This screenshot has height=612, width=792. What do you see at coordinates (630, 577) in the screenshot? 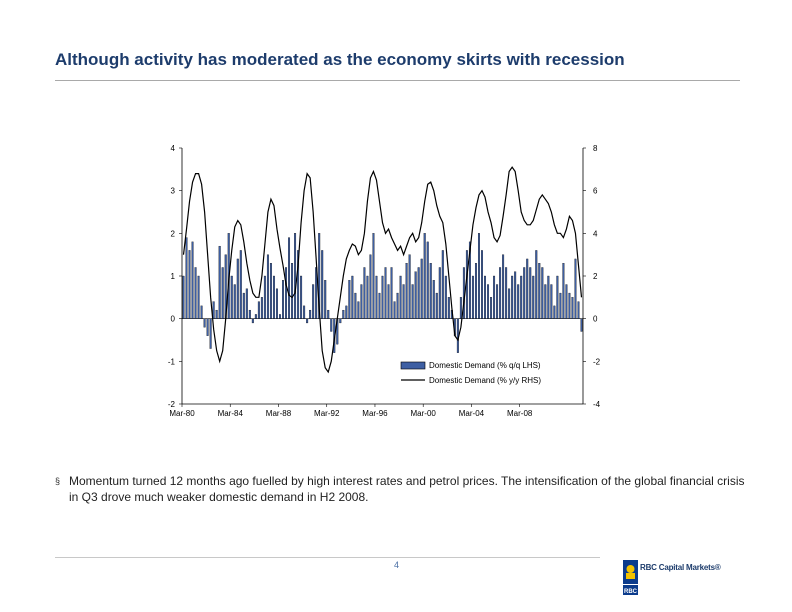
I see `rbc-logo: RBC` at bounding box center [630, 577].